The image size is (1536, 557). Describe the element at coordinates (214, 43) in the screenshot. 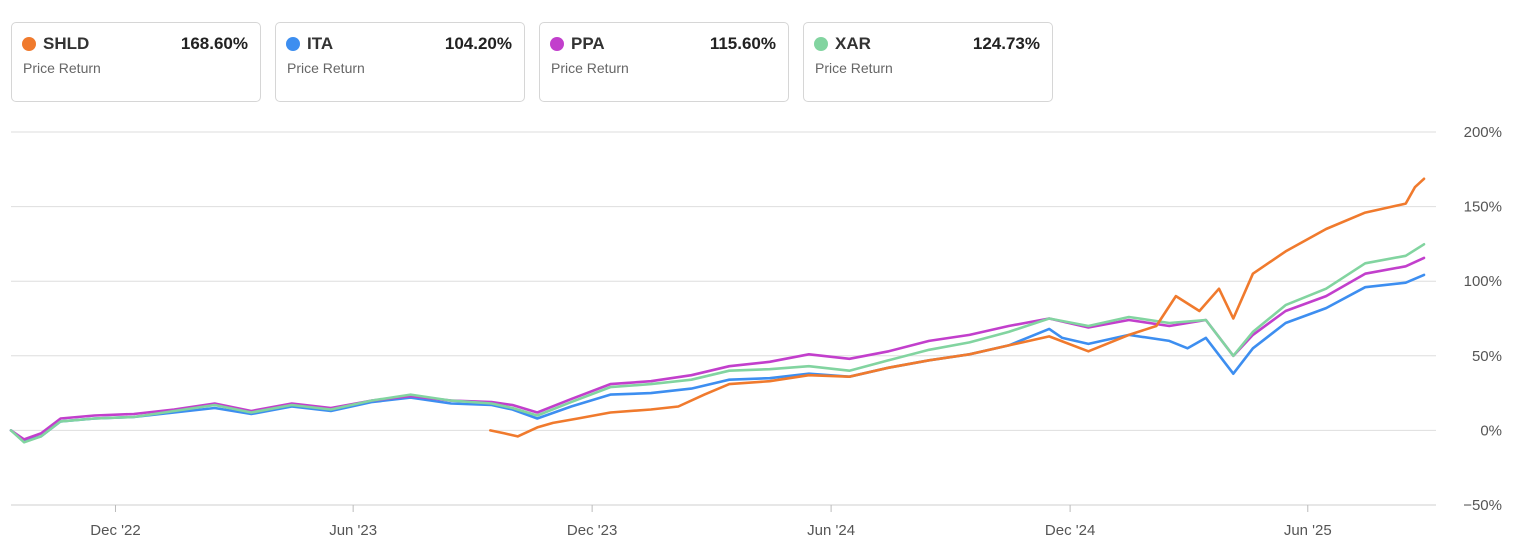

I see `legend-value: 168.60%` at that location.